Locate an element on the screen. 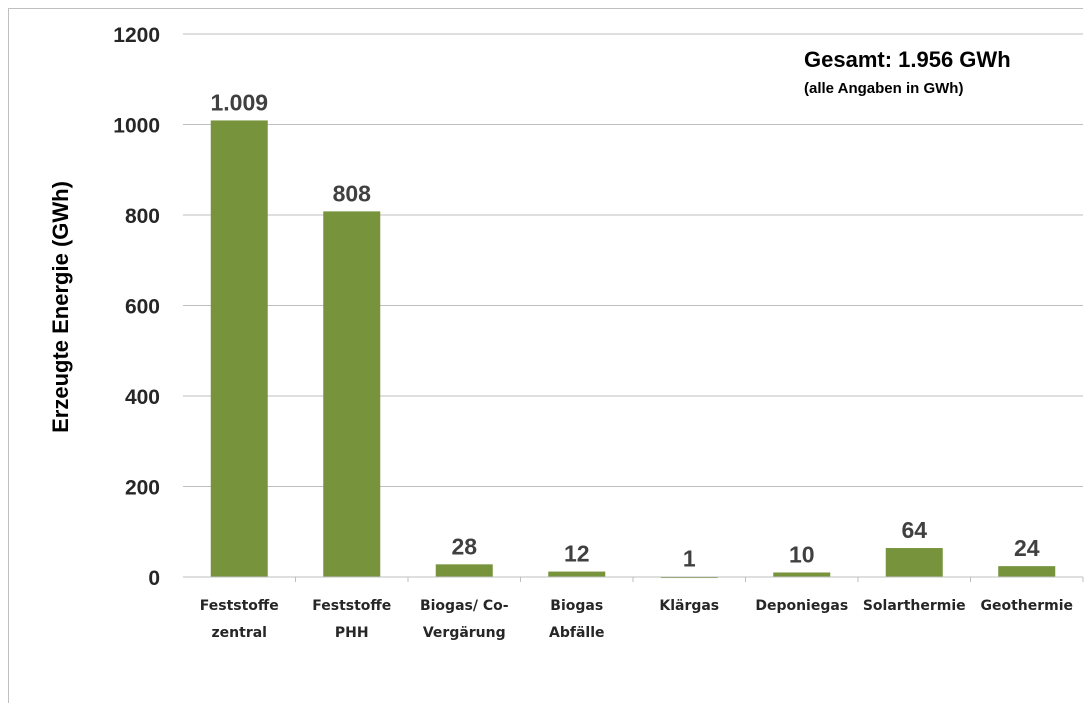 This screenshot has height=711, width=1091. y-tick-label: 0 is located at coordinates (154, 578).